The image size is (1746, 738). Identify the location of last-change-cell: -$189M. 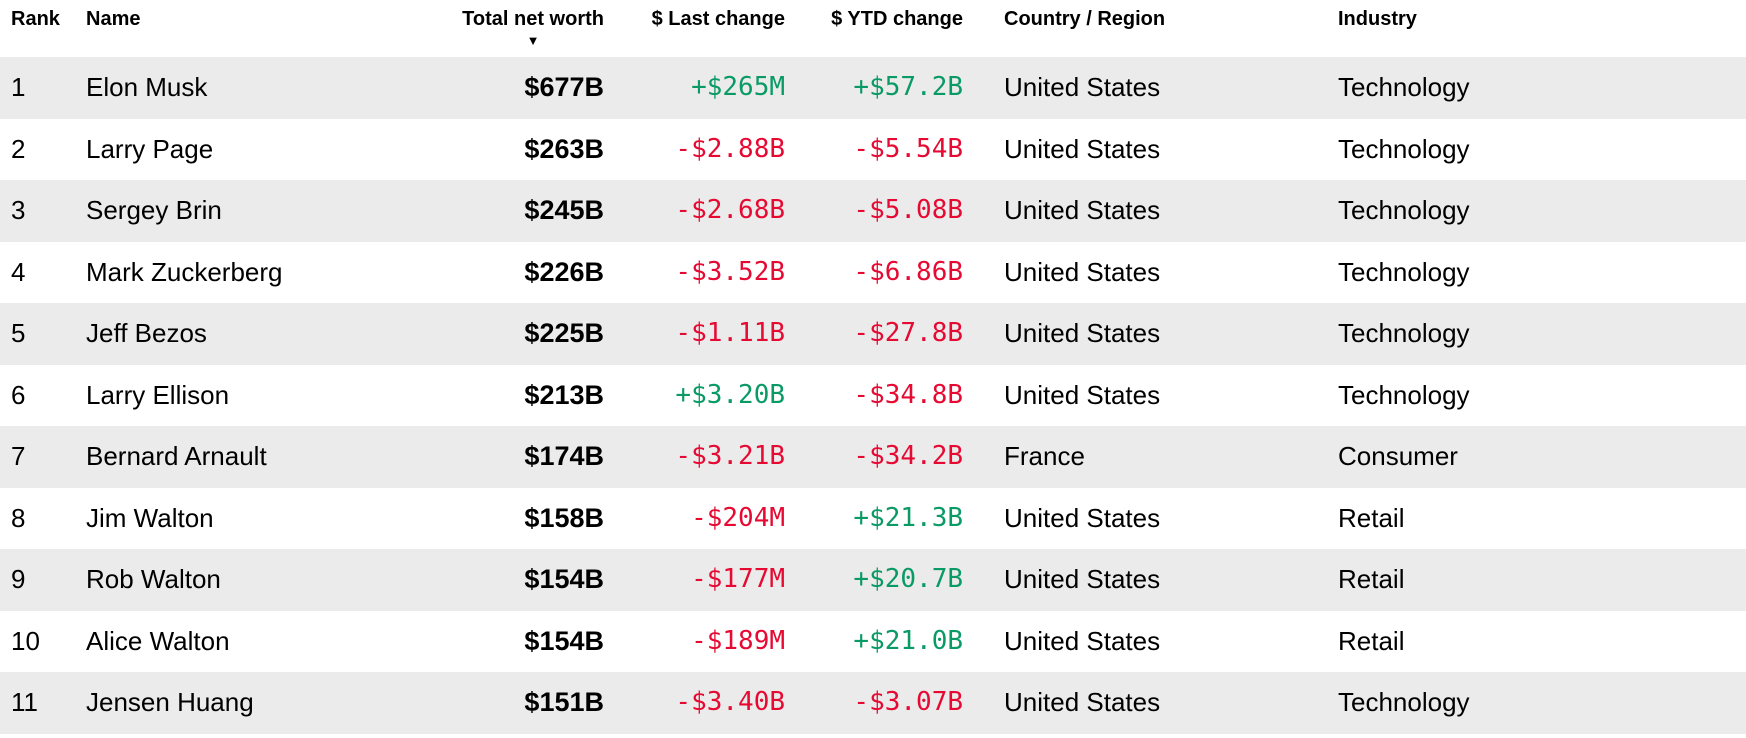
(738, 640).